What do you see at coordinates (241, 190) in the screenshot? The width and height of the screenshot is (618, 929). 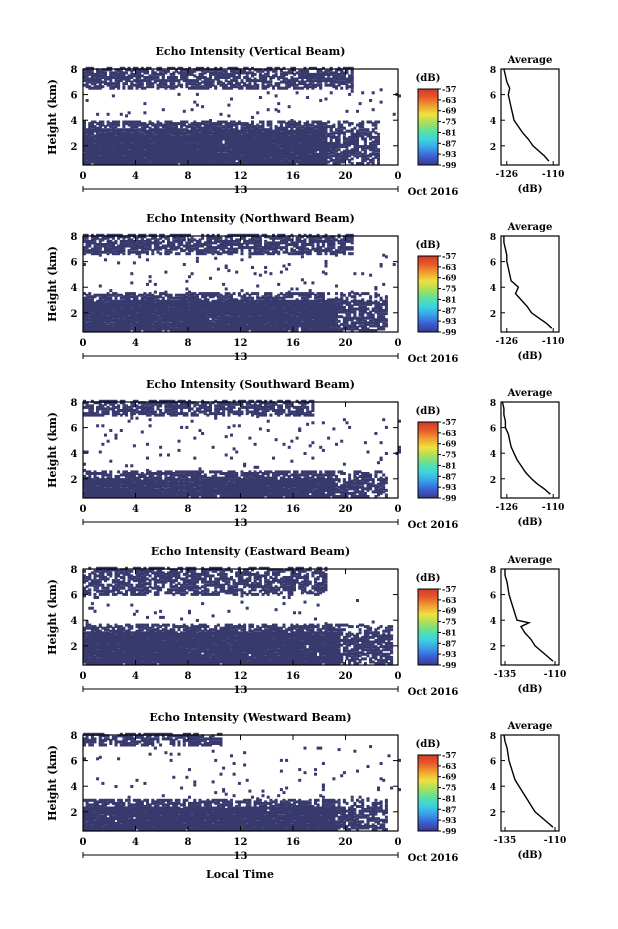 I see `date-day-label: 13` at bounding box center [241, 190].